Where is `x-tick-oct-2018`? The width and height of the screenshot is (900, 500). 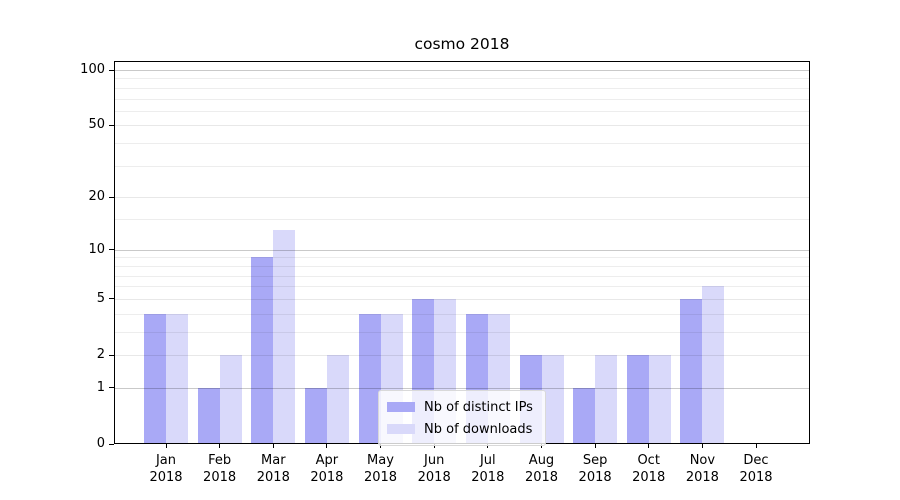
x-tick-oct-2018 is located at coordinates (649, 446).